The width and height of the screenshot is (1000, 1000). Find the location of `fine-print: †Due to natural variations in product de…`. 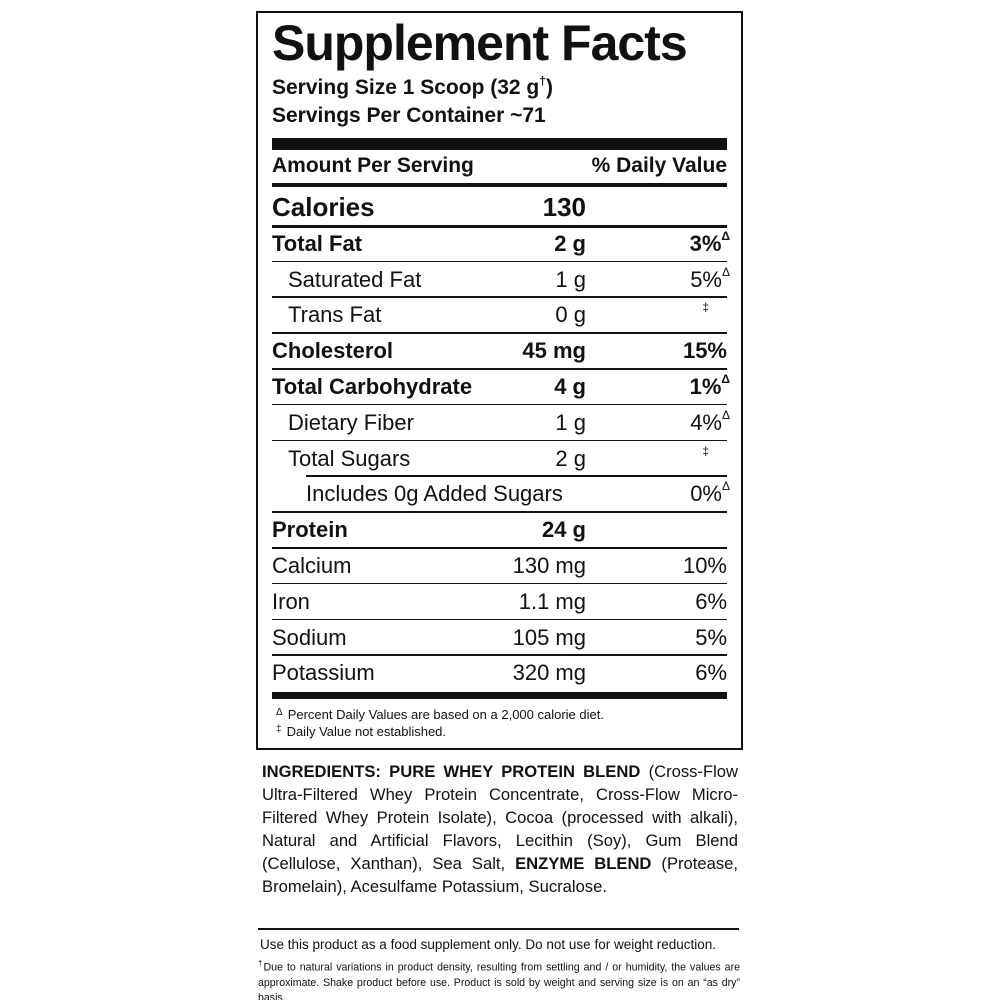

fine-print: †Due to natural variations in product de… is located at coordinates (499, 978).